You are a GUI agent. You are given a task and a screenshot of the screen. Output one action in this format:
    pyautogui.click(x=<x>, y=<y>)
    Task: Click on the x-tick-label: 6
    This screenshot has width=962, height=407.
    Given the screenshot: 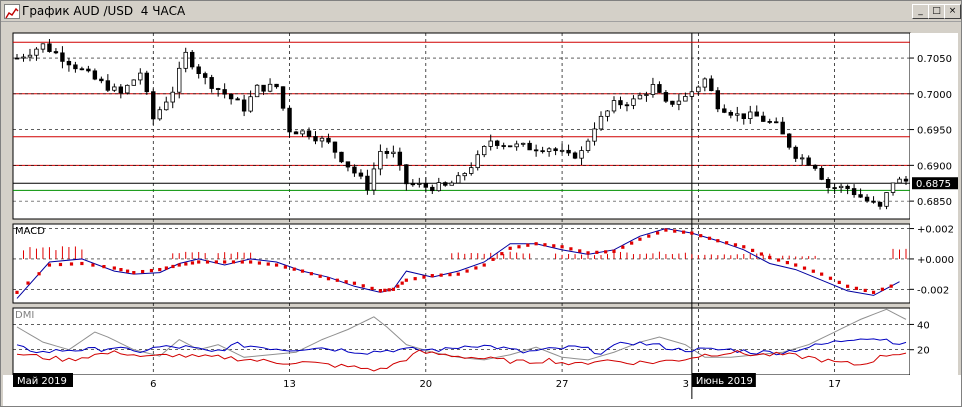 What is the action you would take?
    pyautogui.click(x=153, y=384)
    